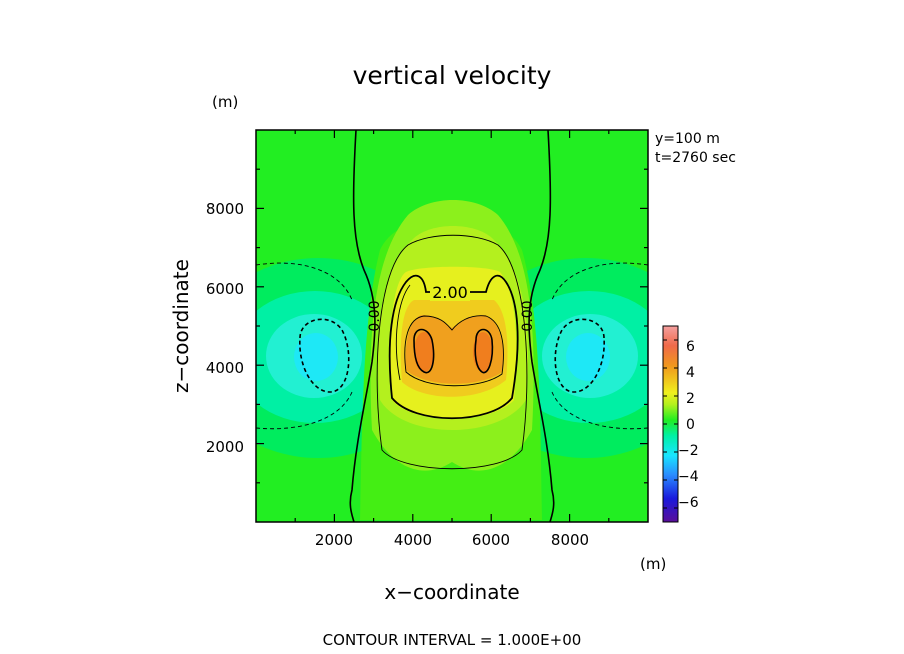  I want to click on y-unit-label: (m), so click(225, 102).